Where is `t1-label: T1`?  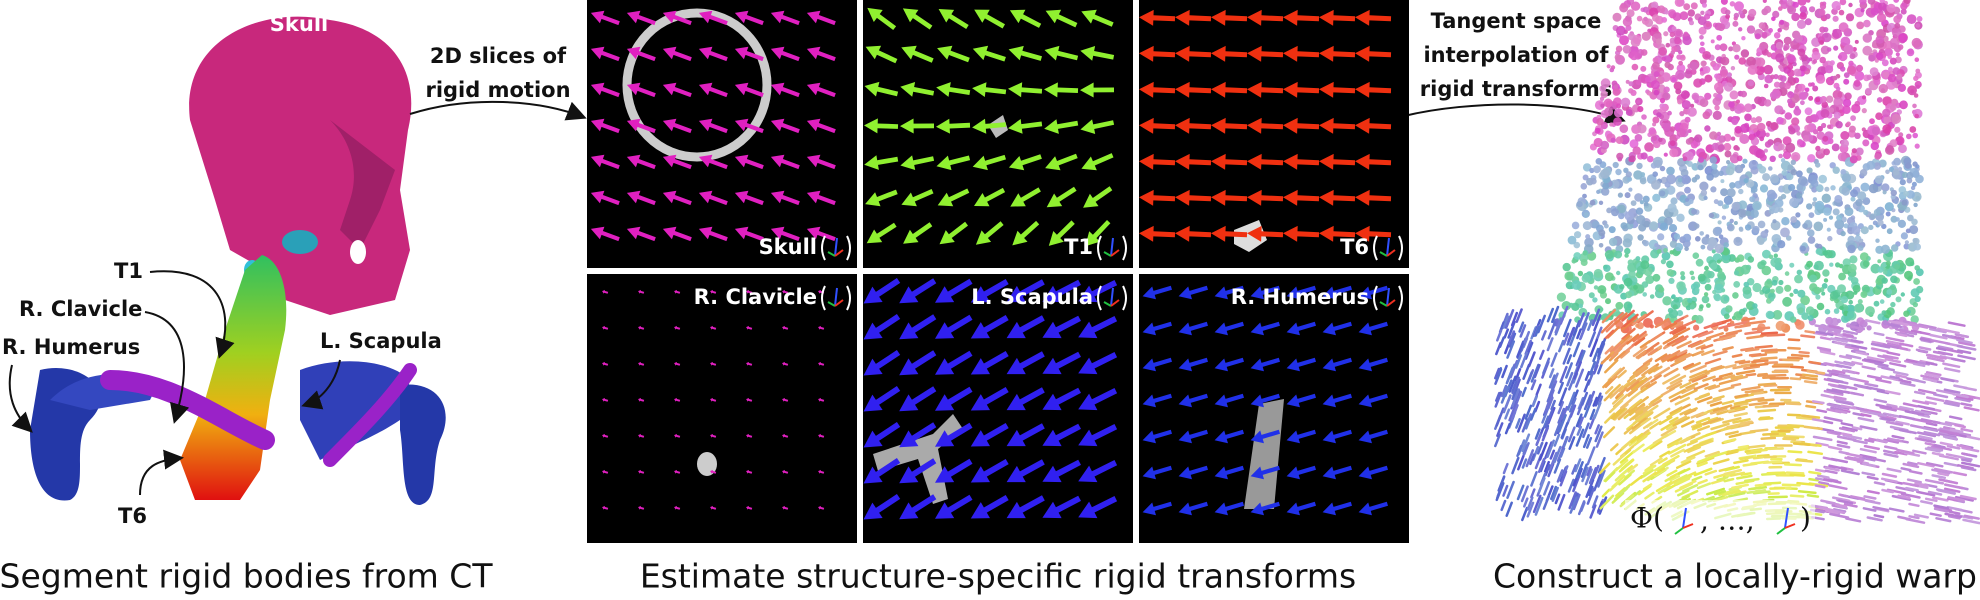
t1-label: T1 is located at coordinates (128, 271).